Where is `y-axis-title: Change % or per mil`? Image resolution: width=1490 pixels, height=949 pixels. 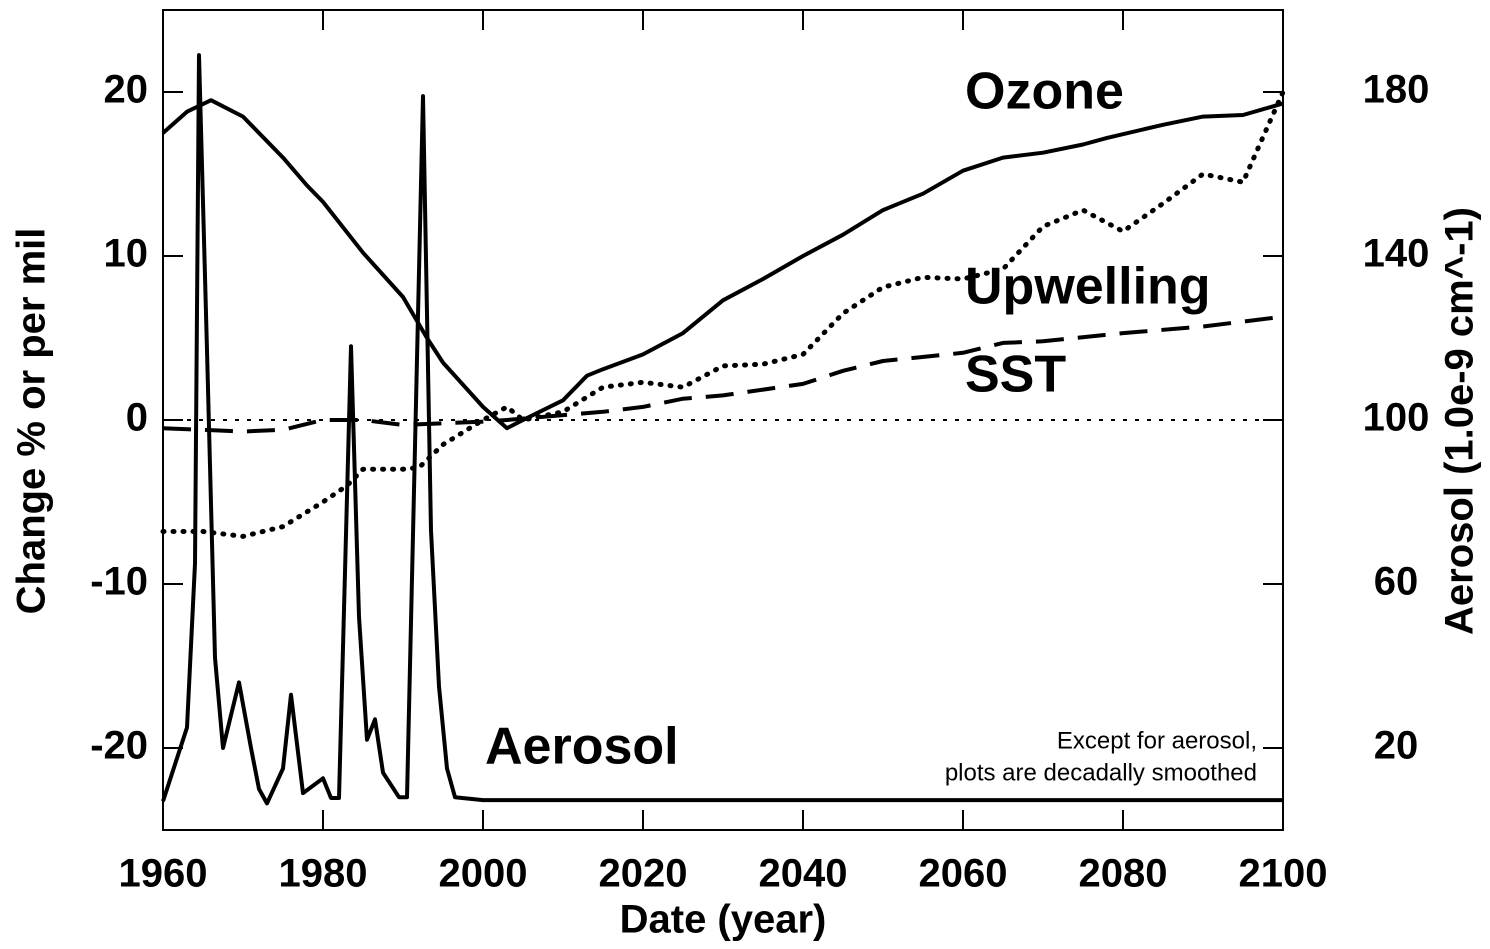
y-axis-title: Change % or per mil is located at coordinates (32, 421).